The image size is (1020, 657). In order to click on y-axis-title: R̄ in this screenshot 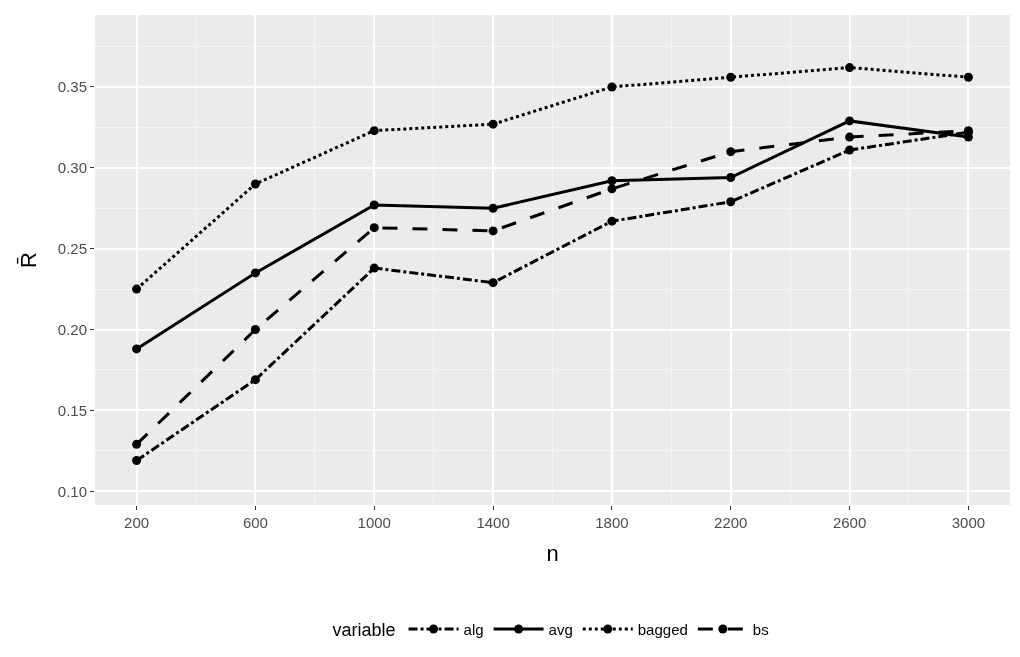, I will do `click(28, 260)`.